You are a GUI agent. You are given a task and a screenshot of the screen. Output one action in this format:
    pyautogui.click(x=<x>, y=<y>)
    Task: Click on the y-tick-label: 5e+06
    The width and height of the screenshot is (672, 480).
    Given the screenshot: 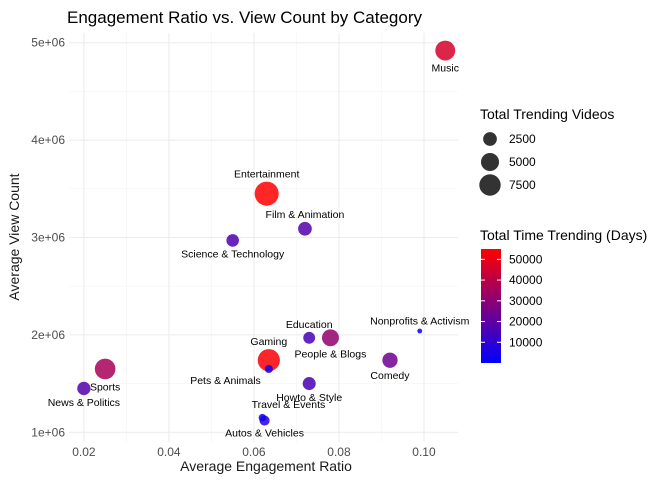 What is the action you would take?
    pyautogui.click(x=48, y=43)
    